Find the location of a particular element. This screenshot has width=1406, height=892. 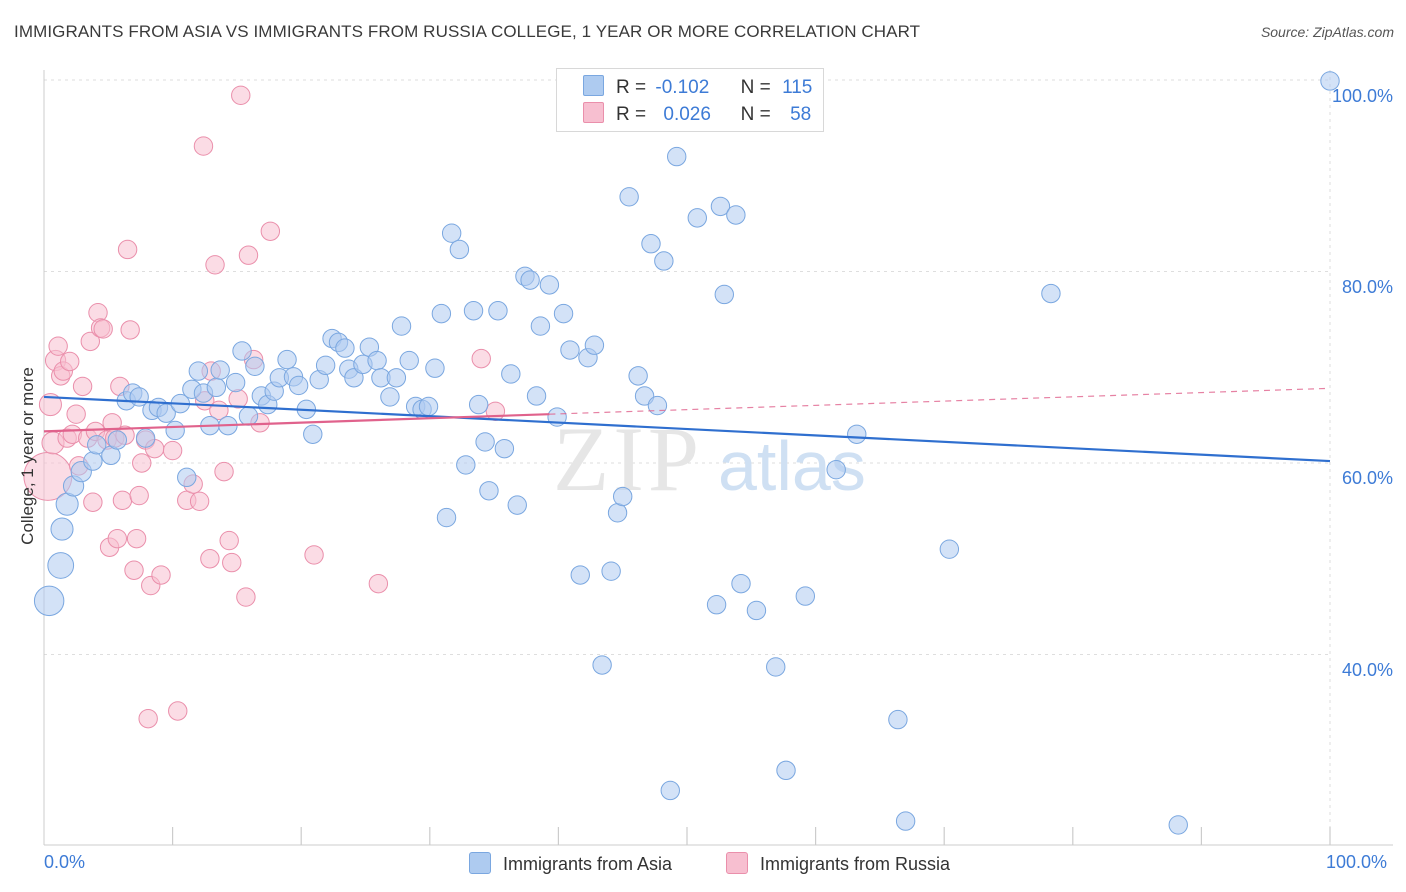

legend-r-label: R = is located at coordinates (631, 87).